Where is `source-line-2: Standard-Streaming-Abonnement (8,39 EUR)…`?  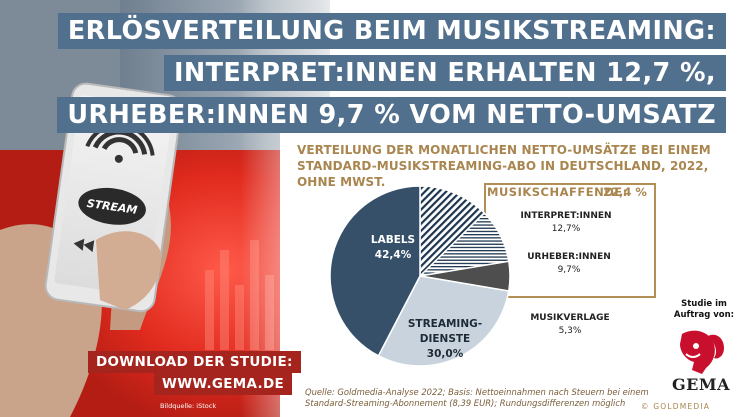 source-line-2: Standard-Streaming-Abonnement (8,39 EUR)… is located at coordinates (465, 403).